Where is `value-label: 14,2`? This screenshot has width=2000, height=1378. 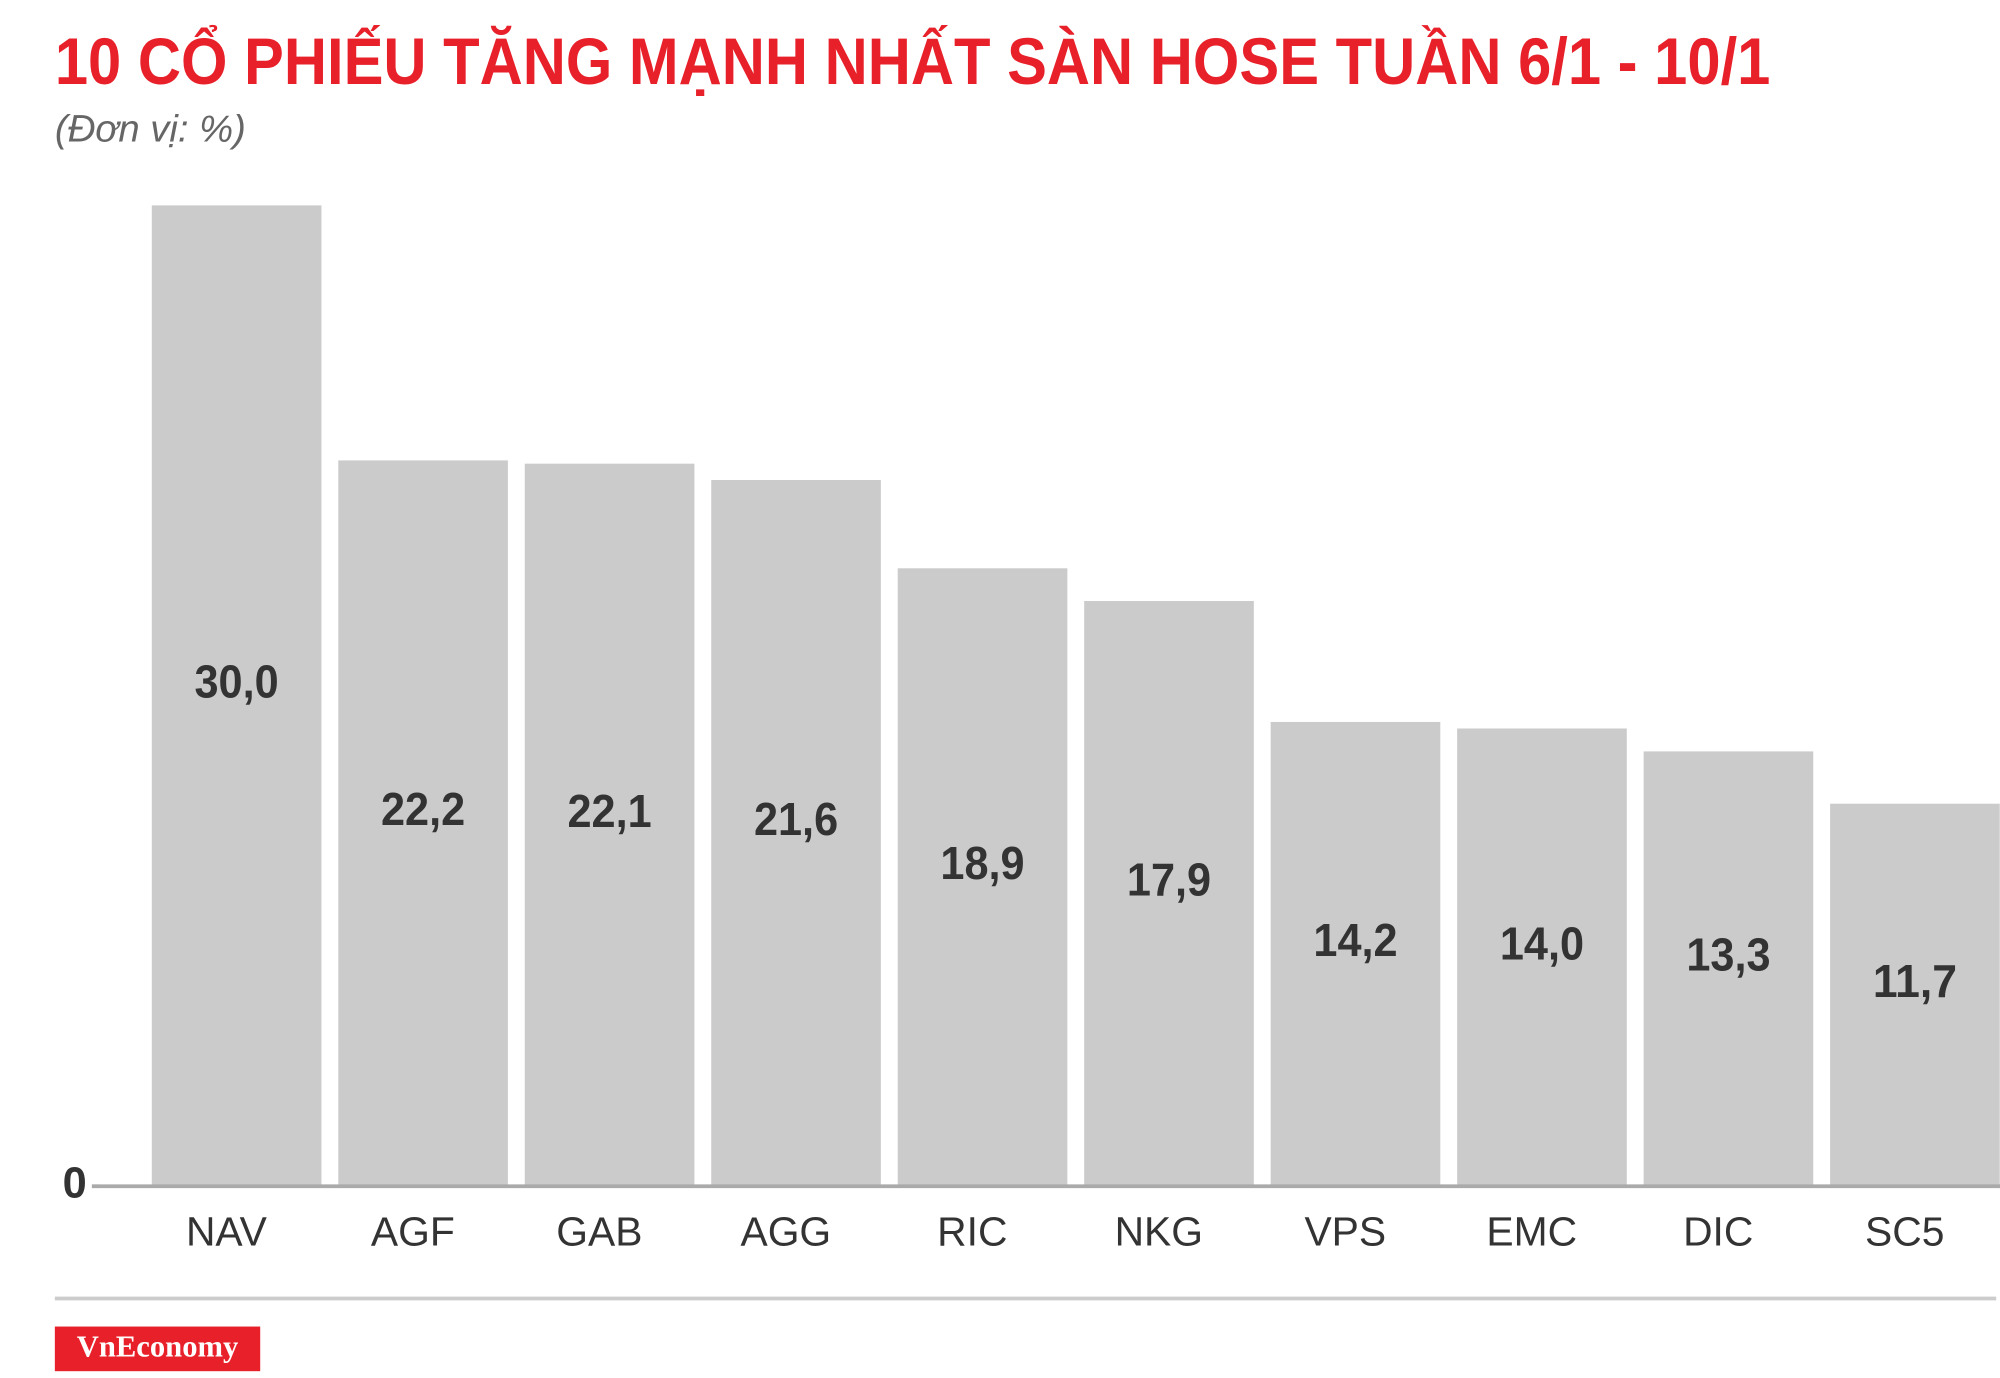 value-label: 14,2 is located at coordinates (1355, 940).